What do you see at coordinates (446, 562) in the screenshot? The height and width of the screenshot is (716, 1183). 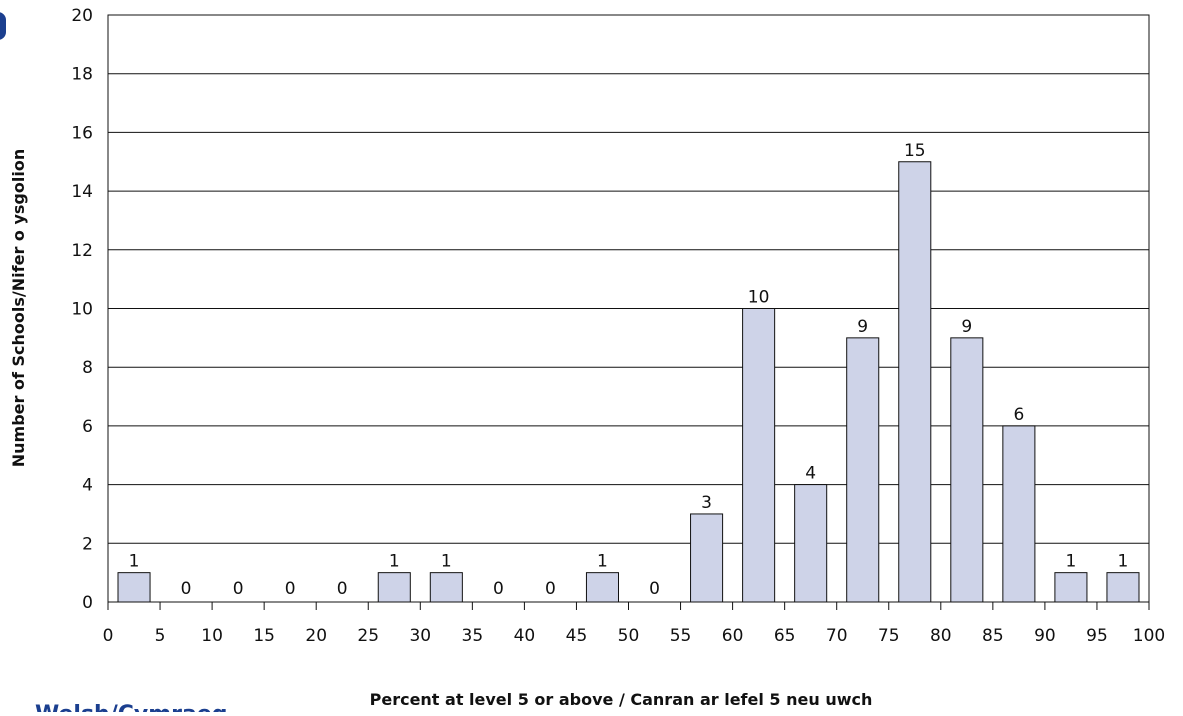 I see `data-label-30-35: 1` at bounding box center [446, 562].